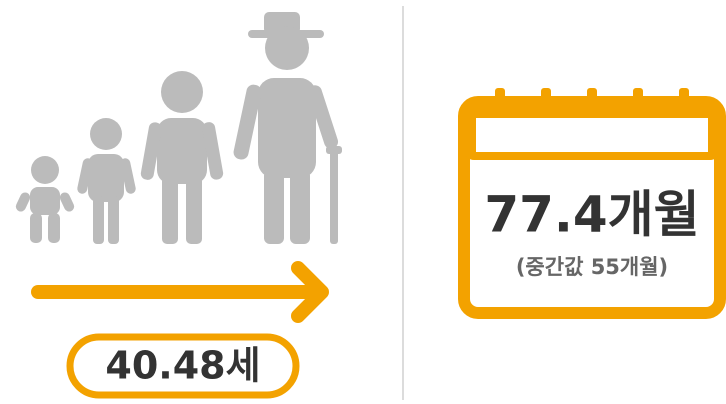 The height and width of the screenshot is (404, 726). Describe the element at coordinates (180, 292) in the screenshot. I see `arrow` at that location.